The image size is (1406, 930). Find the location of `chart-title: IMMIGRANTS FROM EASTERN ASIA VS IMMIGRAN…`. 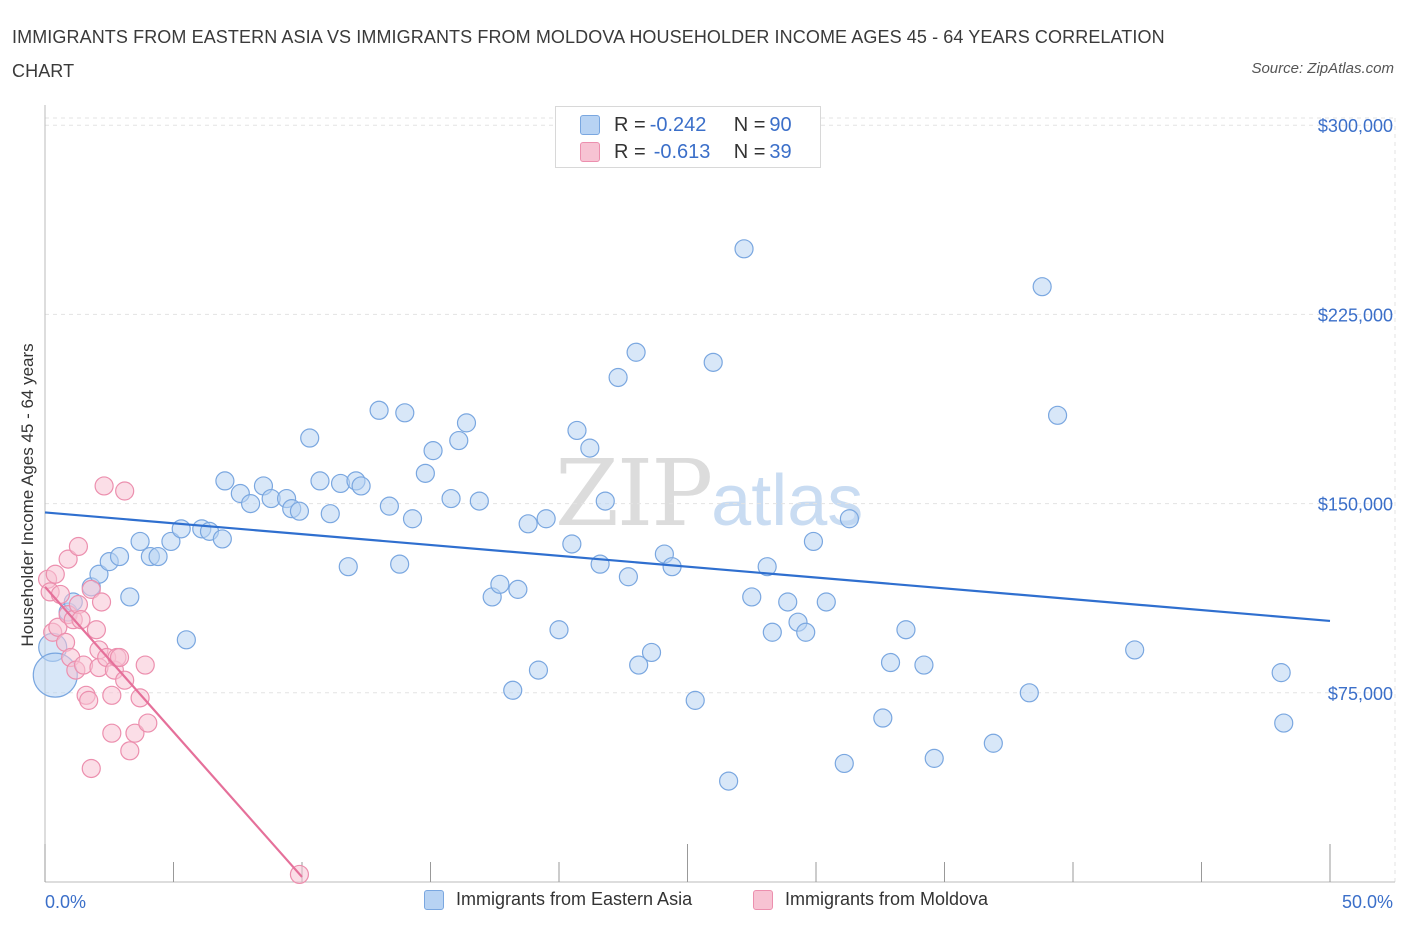

chart-title: IMMIGRANTS FROM EASTERN ASIA VS IMMIGRAN… is located at coordinates (588, 54).